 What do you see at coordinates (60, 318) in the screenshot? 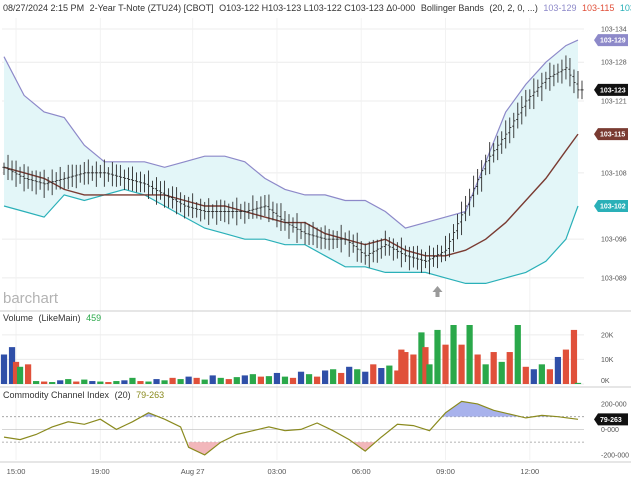
I see `volume-subtitle: (LikeMain)` at bounding box center [60, 318].